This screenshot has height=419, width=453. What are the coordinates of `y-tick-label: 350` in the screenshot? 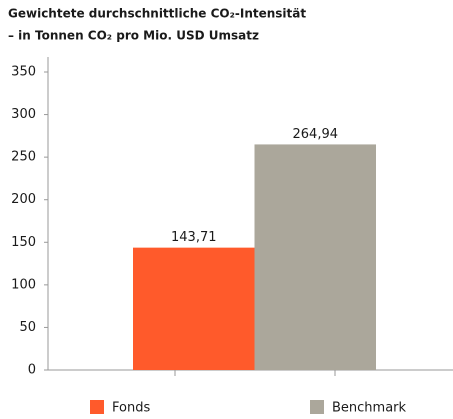 It's located at (23, 72).